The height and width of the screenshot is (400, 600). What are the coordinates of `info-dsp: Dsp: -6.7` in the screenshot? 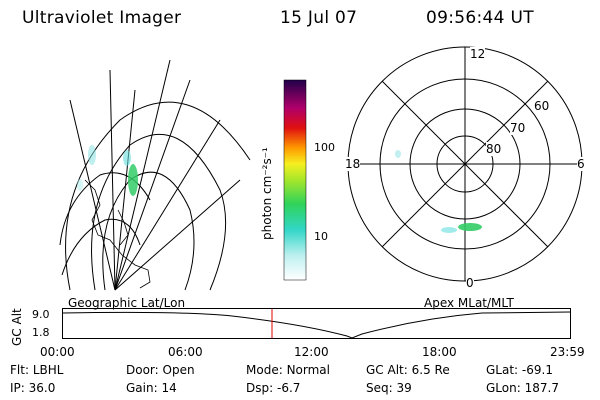 It's located at (273, 388).